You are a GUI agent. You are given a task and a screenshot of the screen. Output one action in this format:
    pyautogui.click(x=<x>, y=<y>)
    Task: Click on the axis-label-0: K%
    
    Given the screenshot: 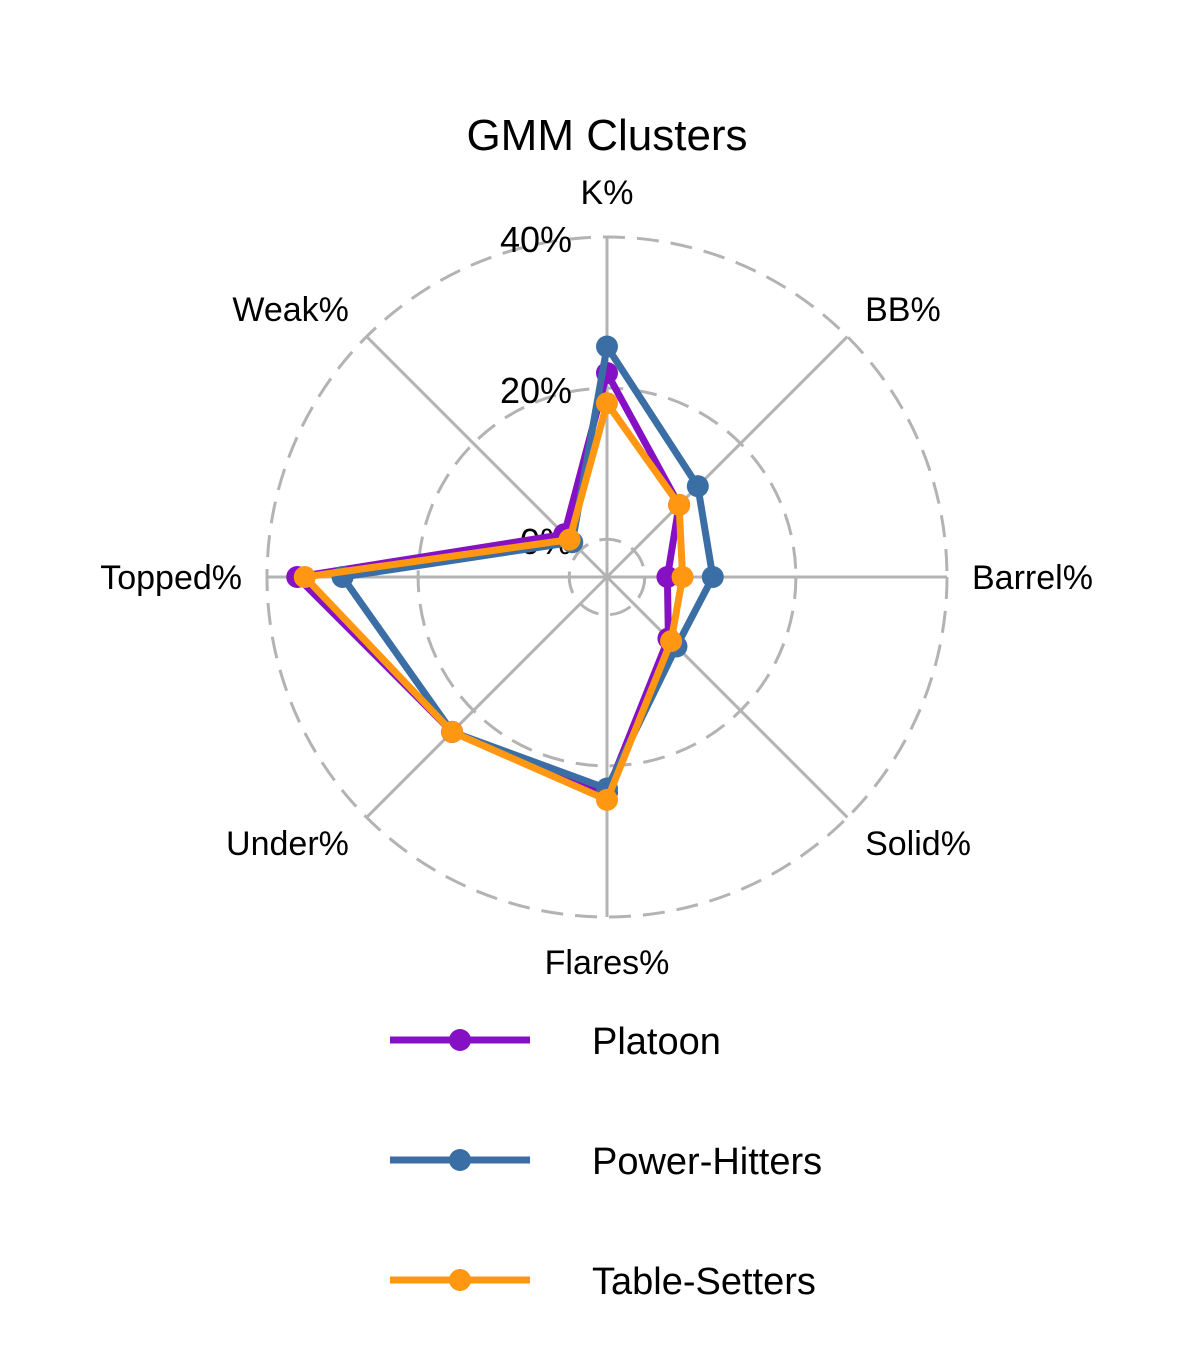 What is the action you would take?
    pyautogui.click(x=607, y=193)
    